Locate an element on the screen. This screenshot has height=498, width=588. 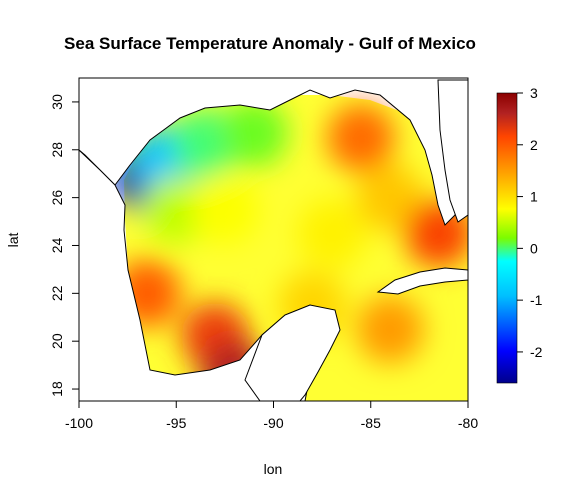
y-axis: 18 20 22 24 26 28 30 is located at coordinates (64, 245).